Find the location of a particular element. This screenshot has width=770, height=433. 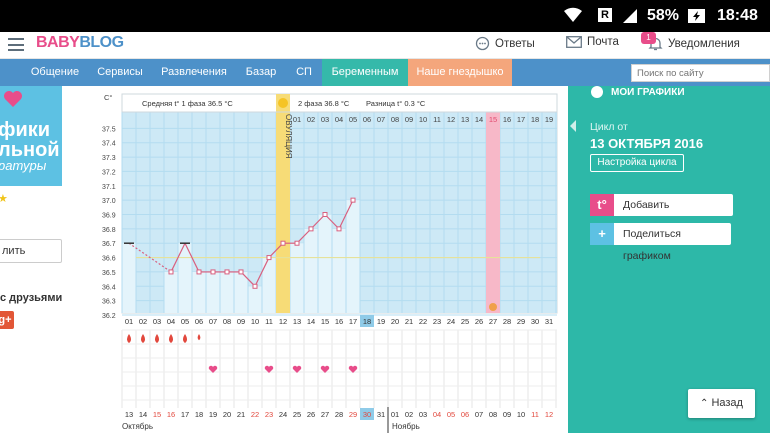

my-charts-link: МОИ ГРАФИКИ is located at coordinates (648, 92).